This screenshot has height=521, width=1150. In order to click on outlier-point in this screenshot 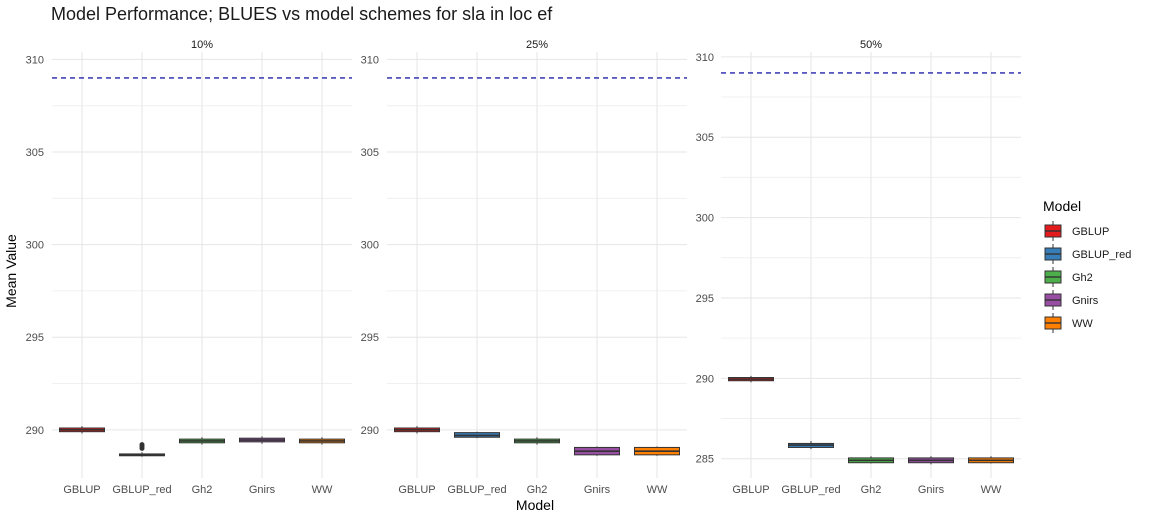, I will do `click(142, 445)`.